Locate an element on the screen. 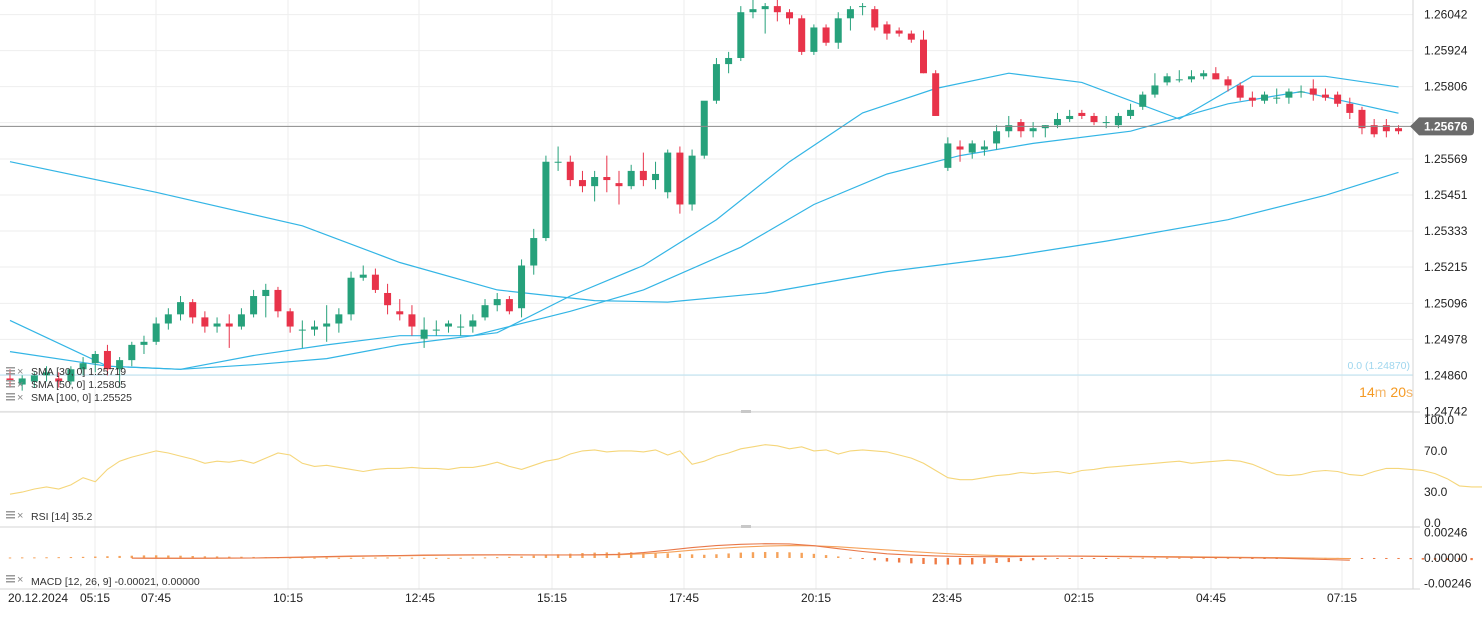 This screenshot has width=1482, height=621. macd-legend: × MACD [12, 26, 9] -0.00021, 0.00000 is located at coordinates (103, 581).